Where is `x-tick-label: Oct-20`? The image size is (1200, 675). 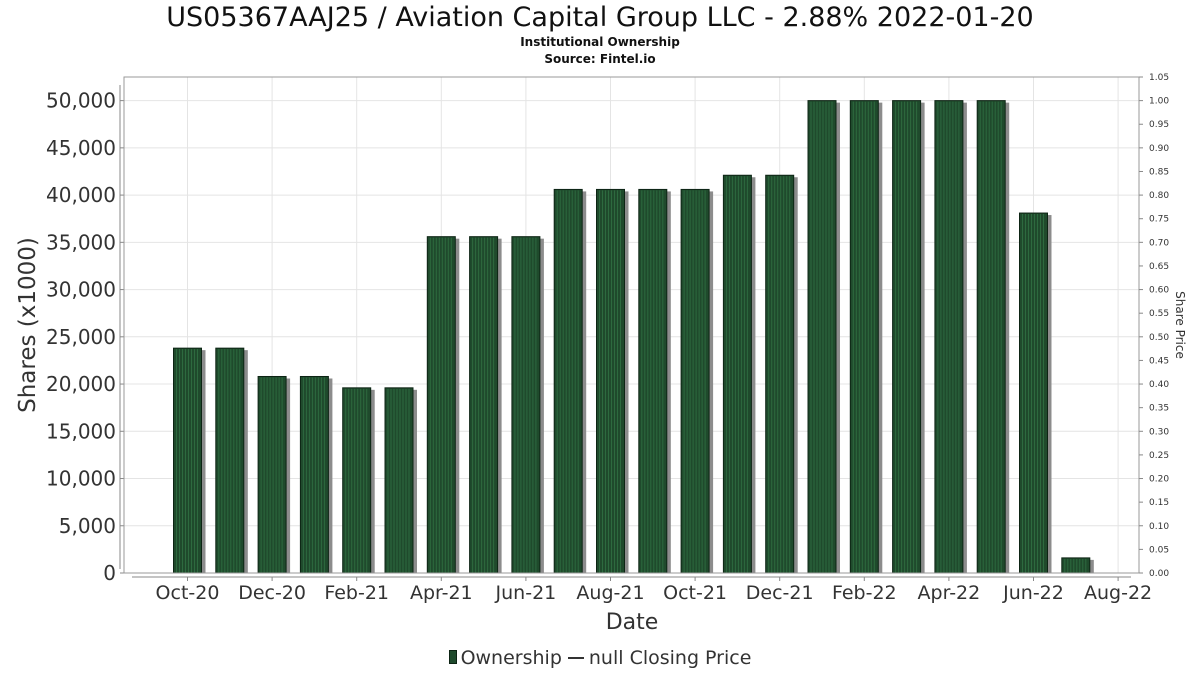
x-tick-label: Oct-20 is located at coordinates (188, 593).